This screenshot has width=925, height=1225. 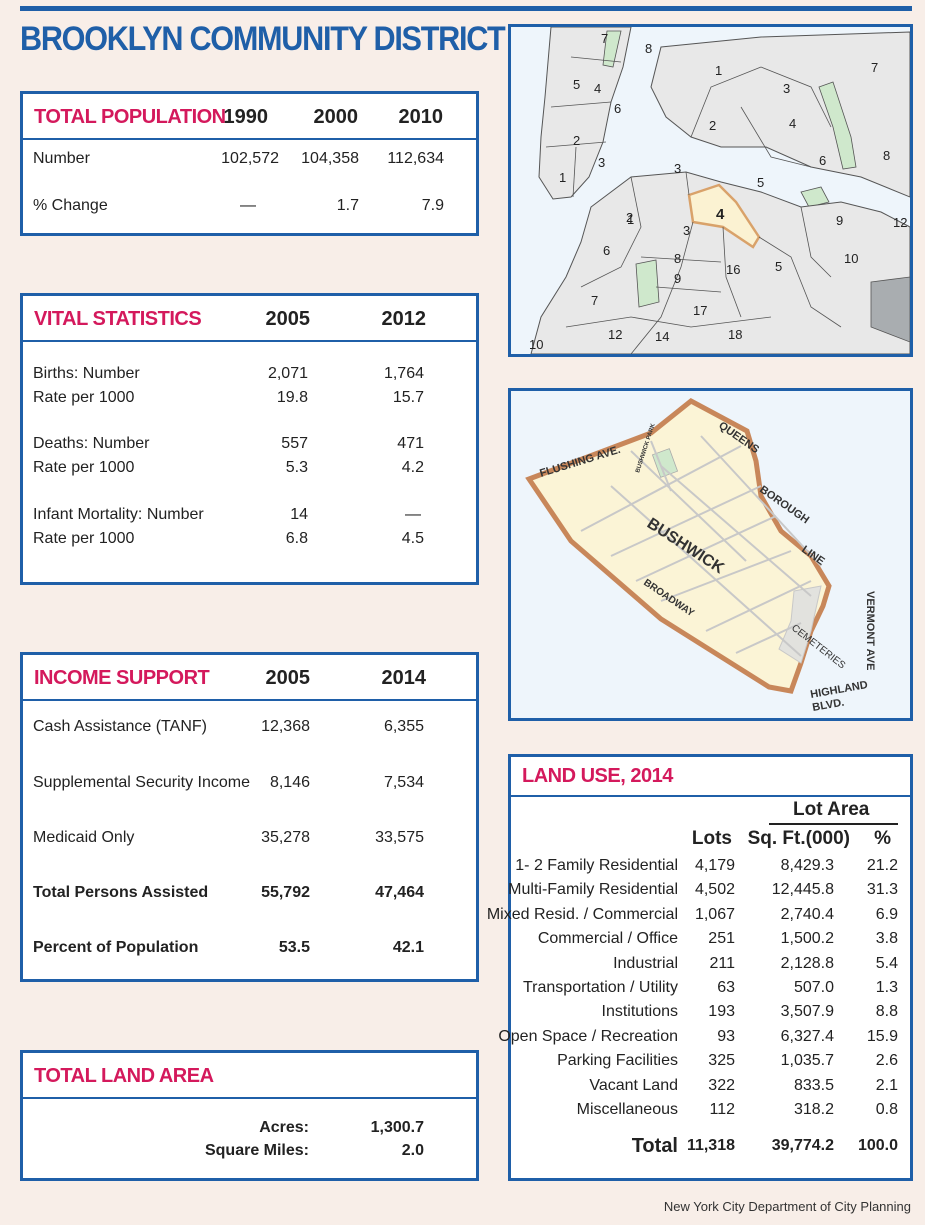 I want to click on cell-value: 102,572, so click(x=250, y=158).